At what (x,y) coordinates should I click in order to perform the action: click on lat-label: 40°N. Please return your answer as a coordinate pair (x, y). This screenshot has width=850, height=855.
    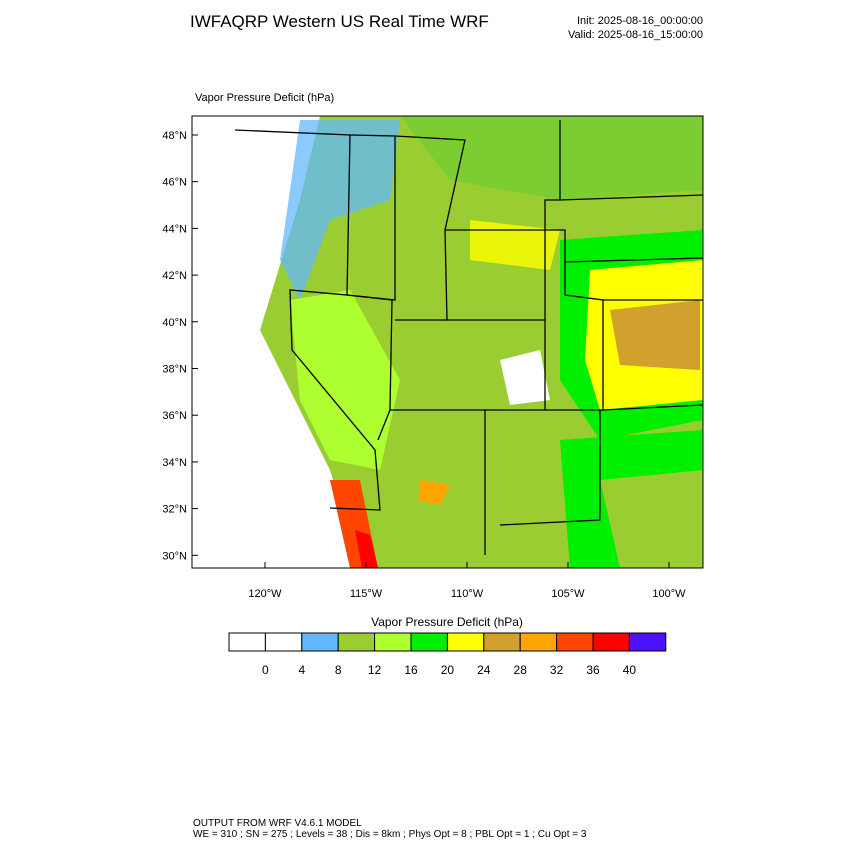
    Looking at the image, I should click on (174, 323).